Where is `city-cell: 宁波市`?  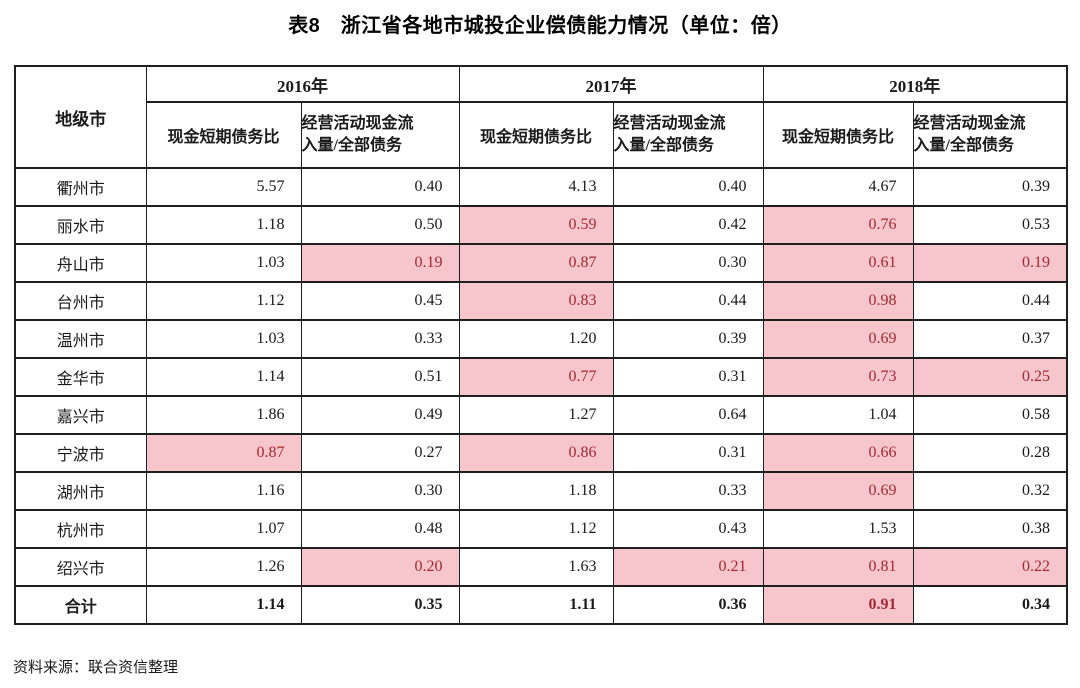
city-cell: 宁波市 is located at coordinates (80, 453).